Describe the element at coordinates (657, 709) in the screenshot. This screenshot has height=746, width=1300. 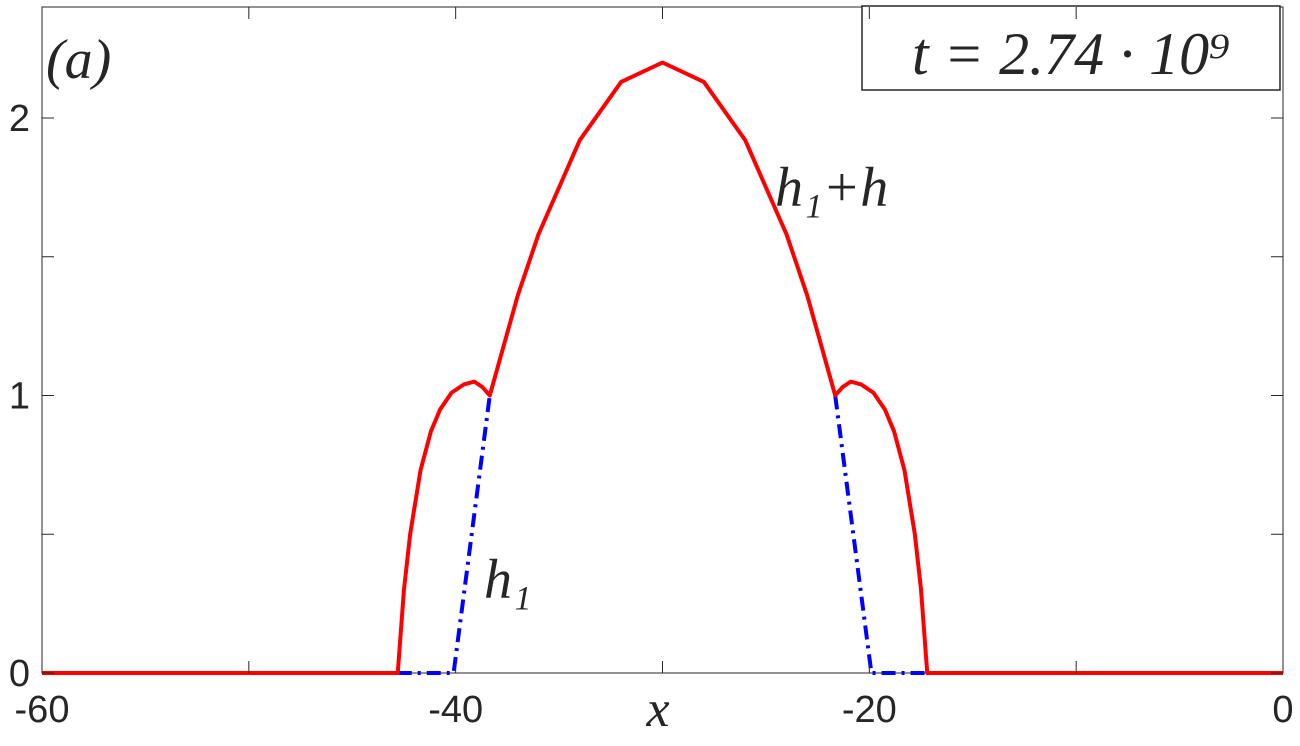
I see `x-axis-label: x` at that location.